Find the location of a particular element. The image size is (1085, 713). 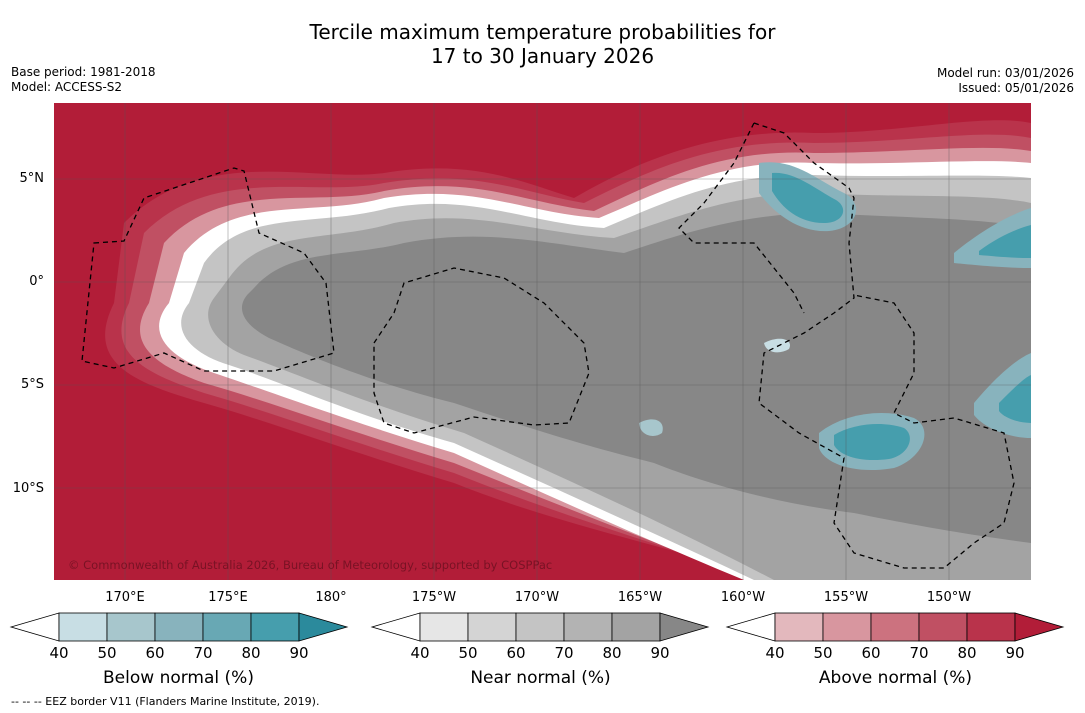

below-tick-label: 40 is located at coordinates (59, 653).